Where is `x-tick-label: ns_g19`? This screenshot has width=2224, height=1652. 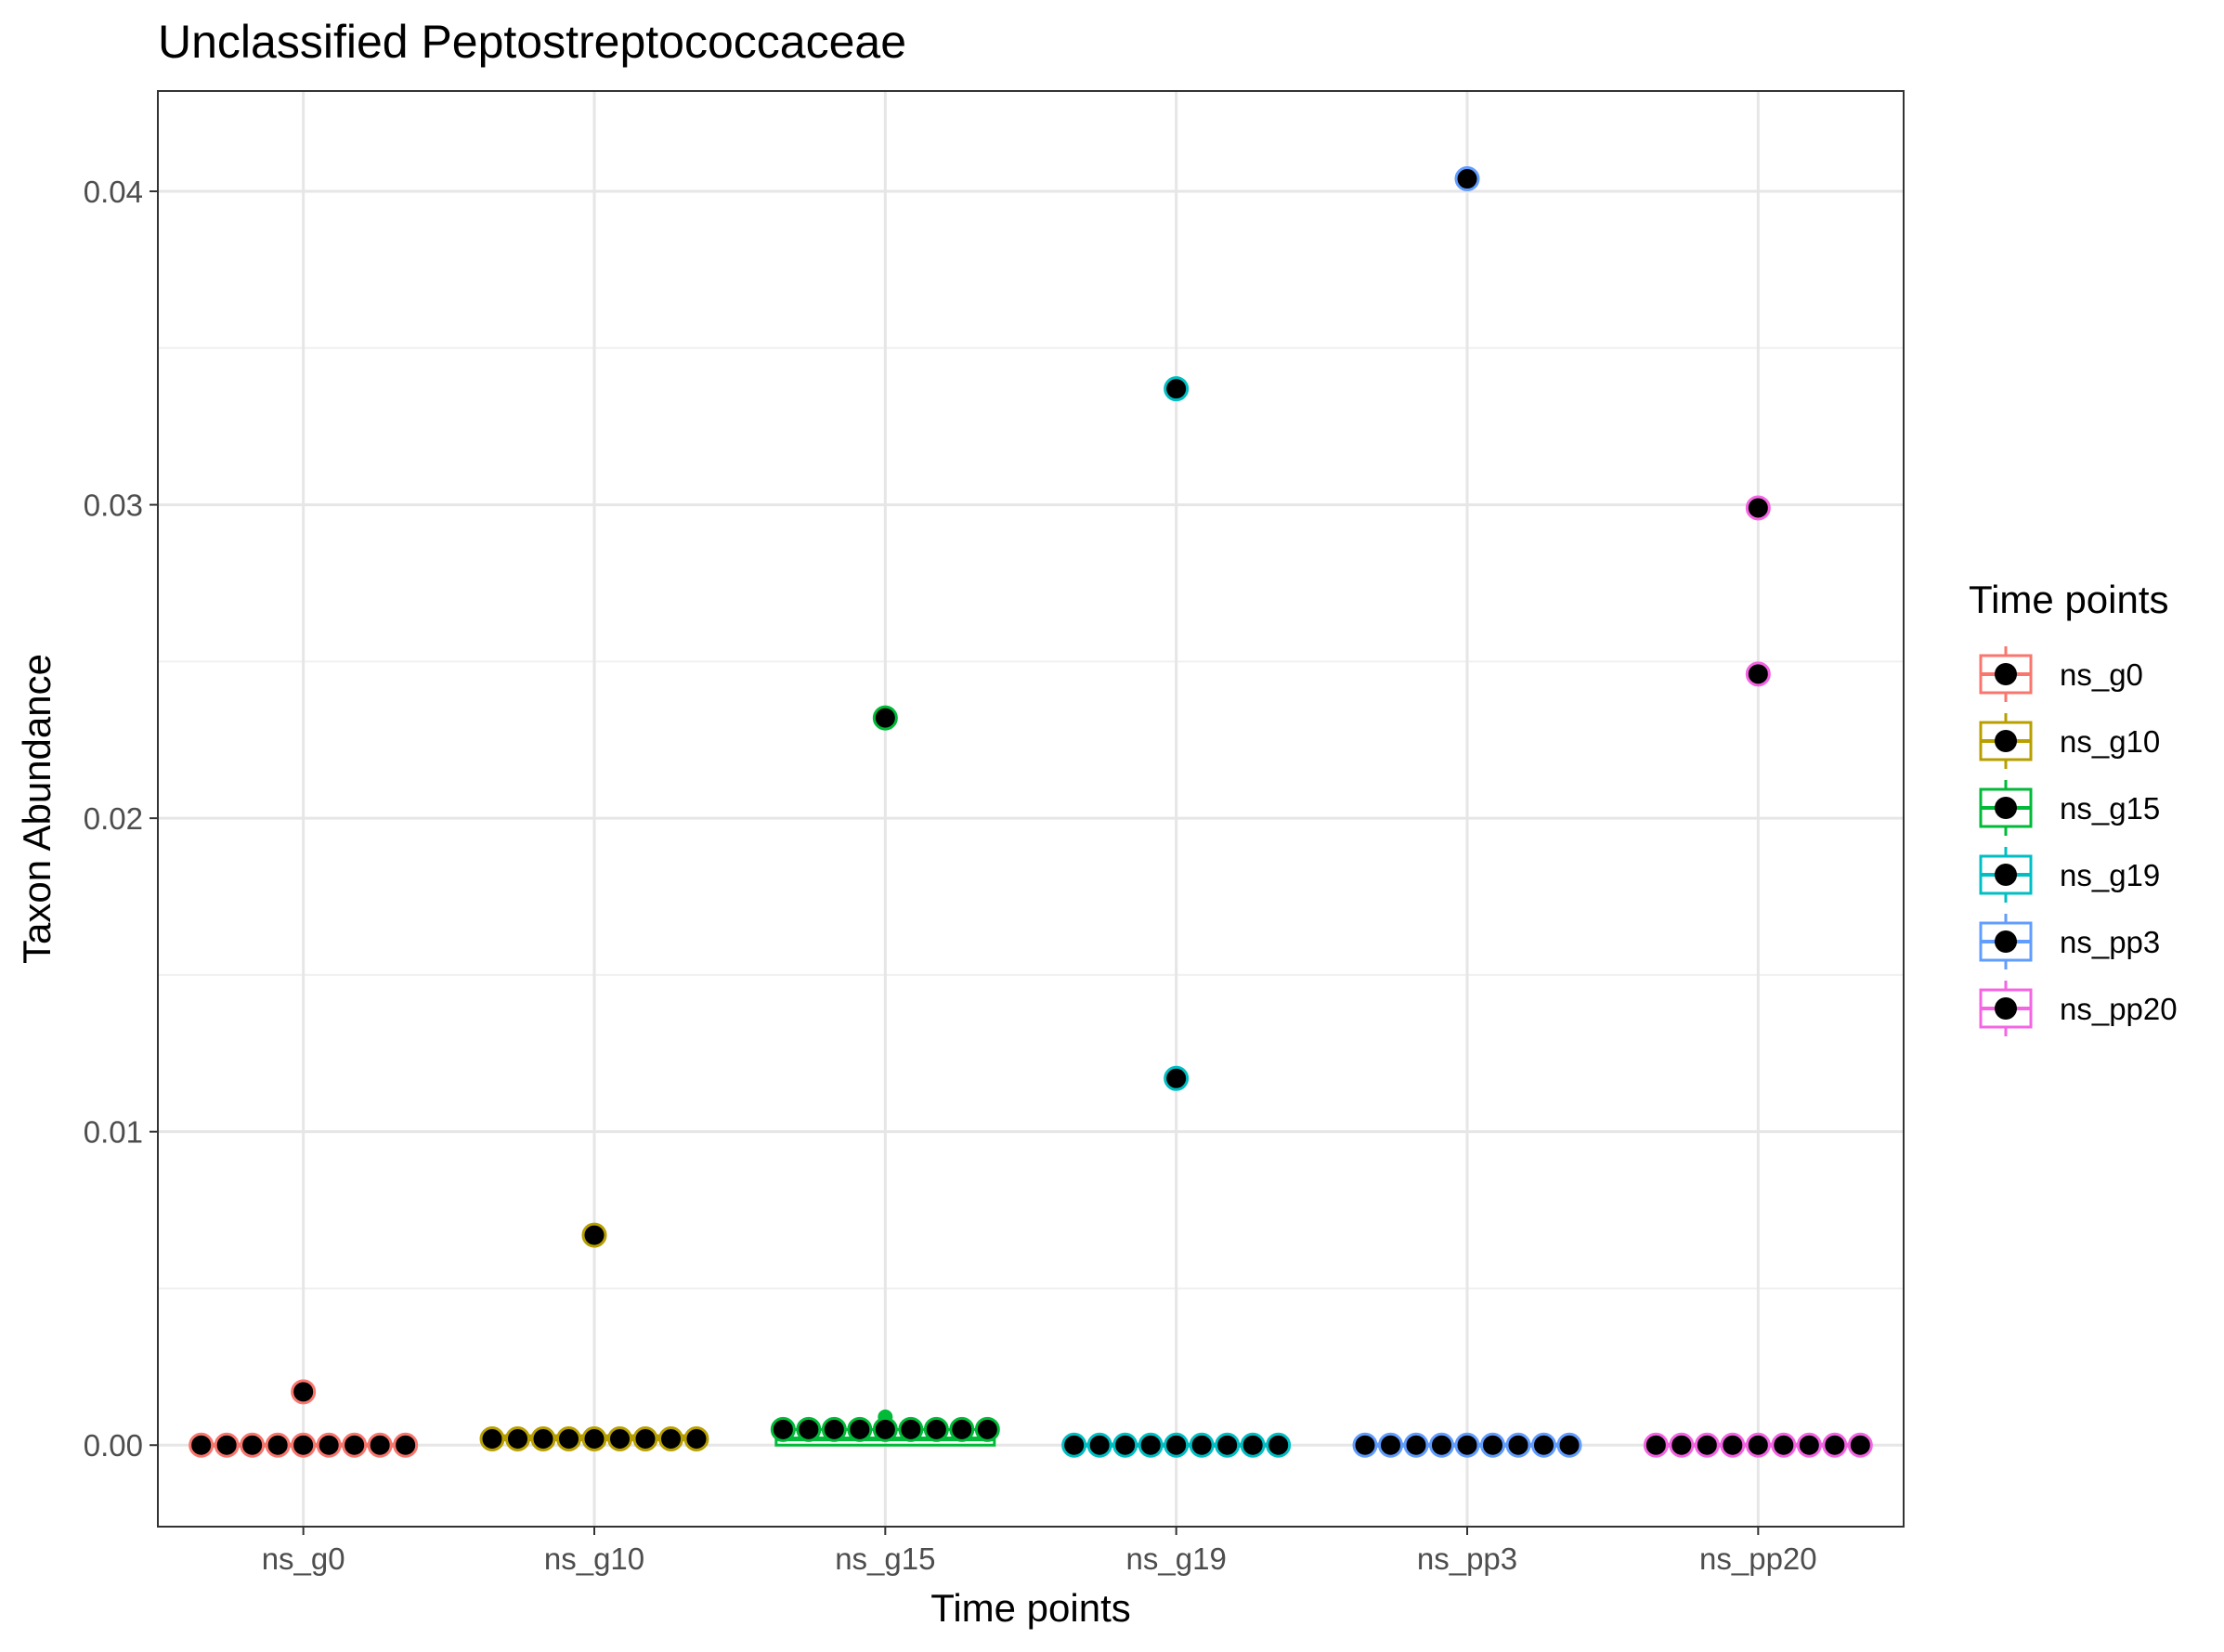
x-tick-label: ns_g19 is located at coordinates (1176, 1559).